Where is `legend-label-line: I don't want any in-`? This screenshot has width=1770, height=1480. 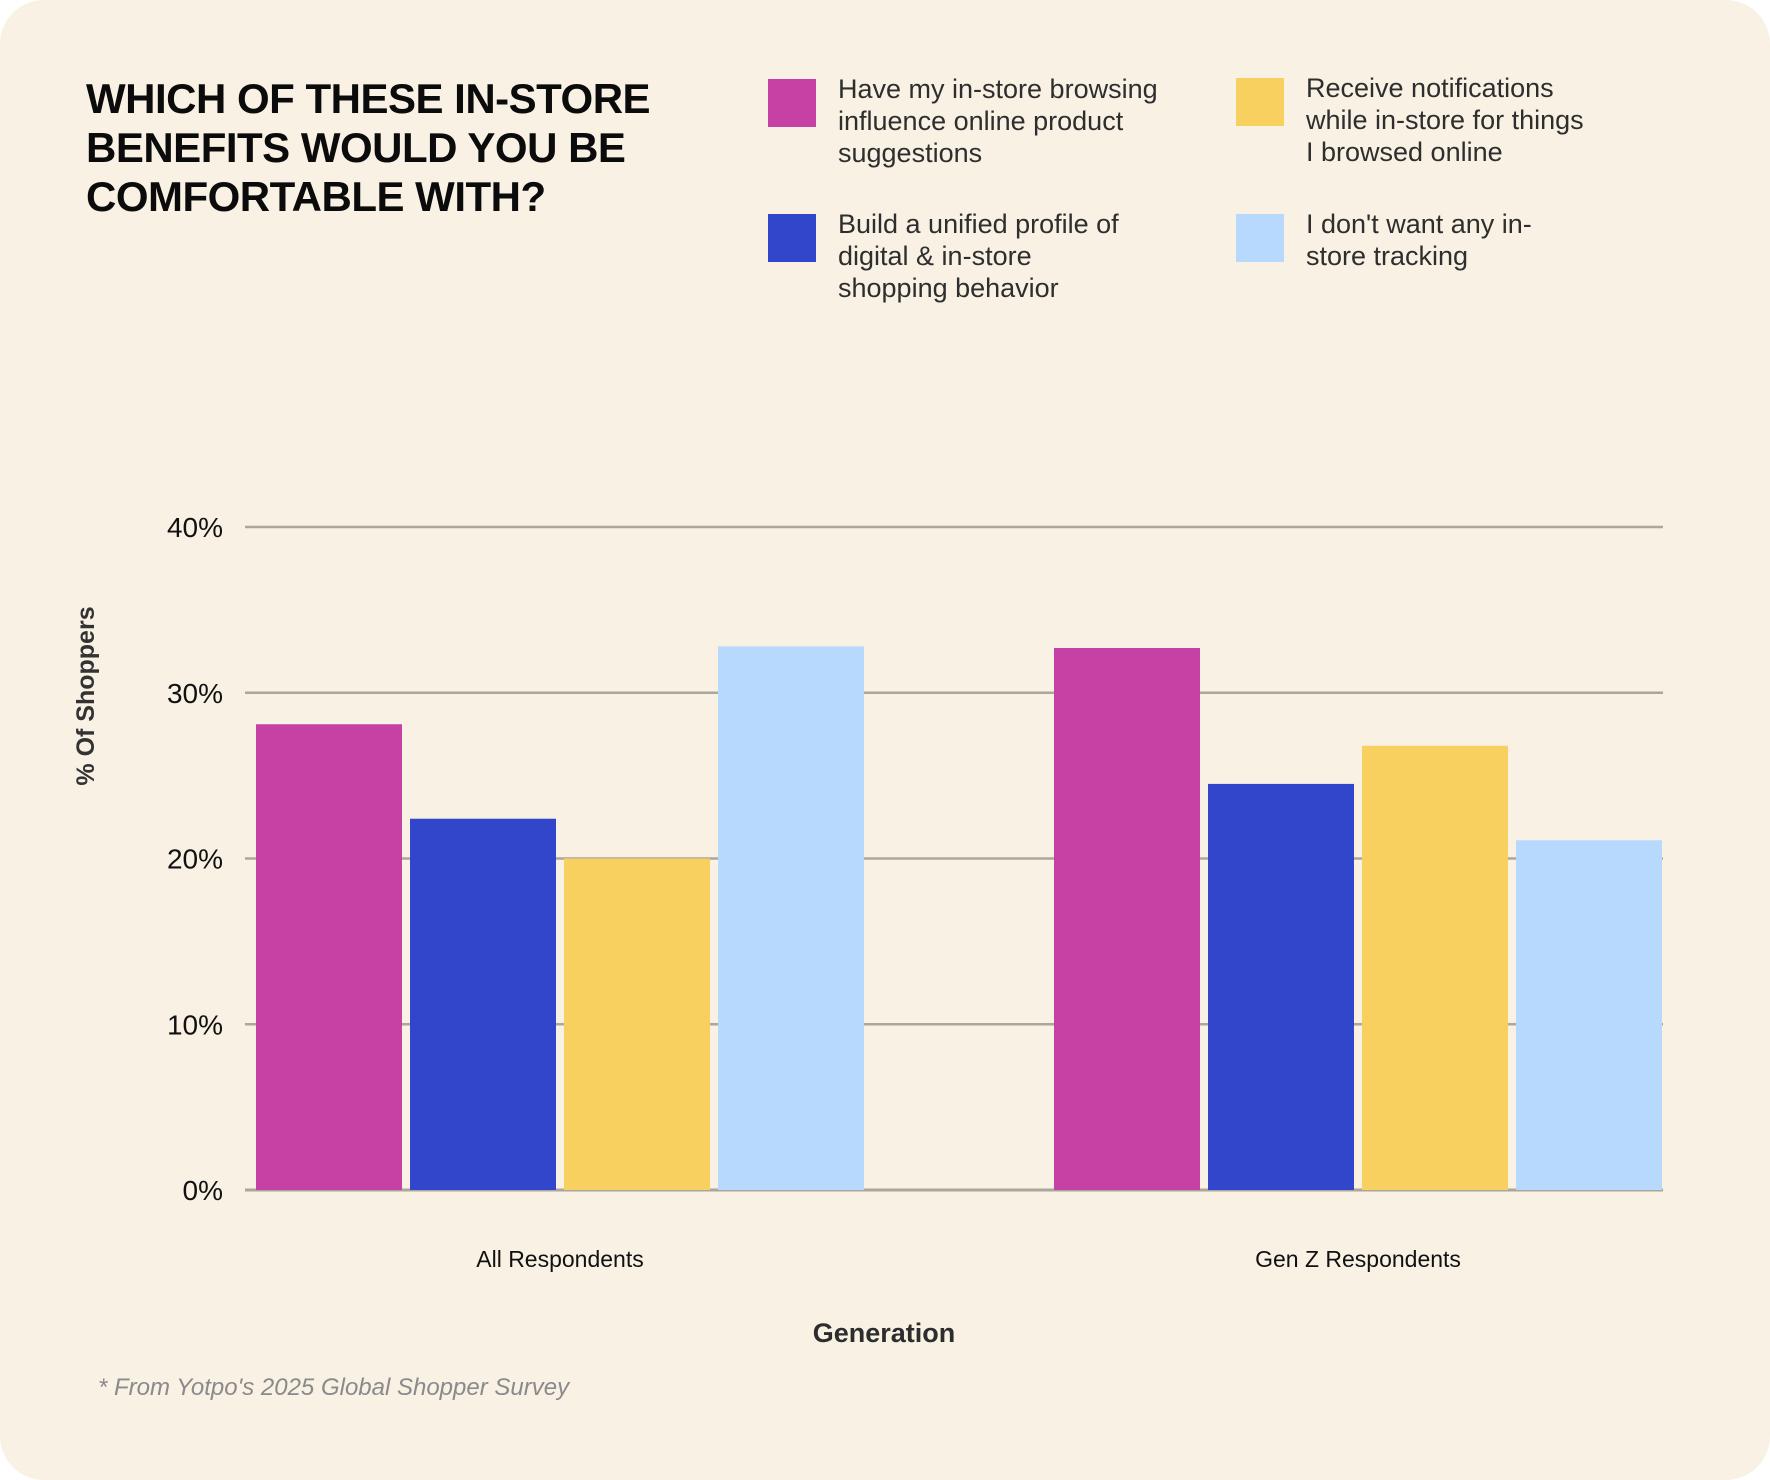
legend-label-line: I don't want any in- is located at coordinates (1419, 224).